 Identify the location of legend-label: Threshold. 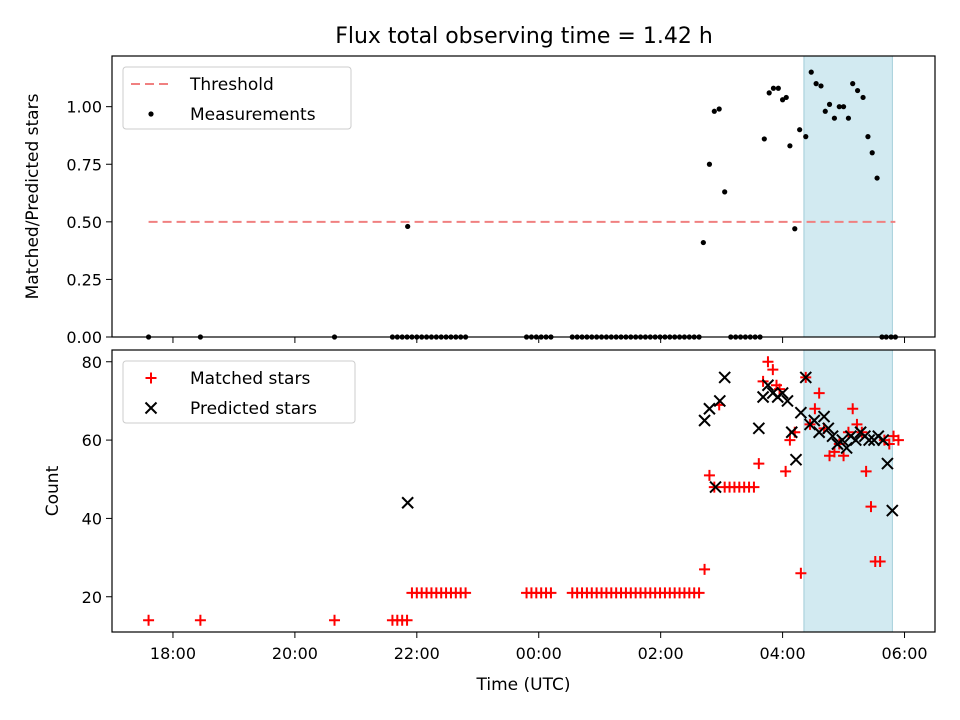
(231, 85).